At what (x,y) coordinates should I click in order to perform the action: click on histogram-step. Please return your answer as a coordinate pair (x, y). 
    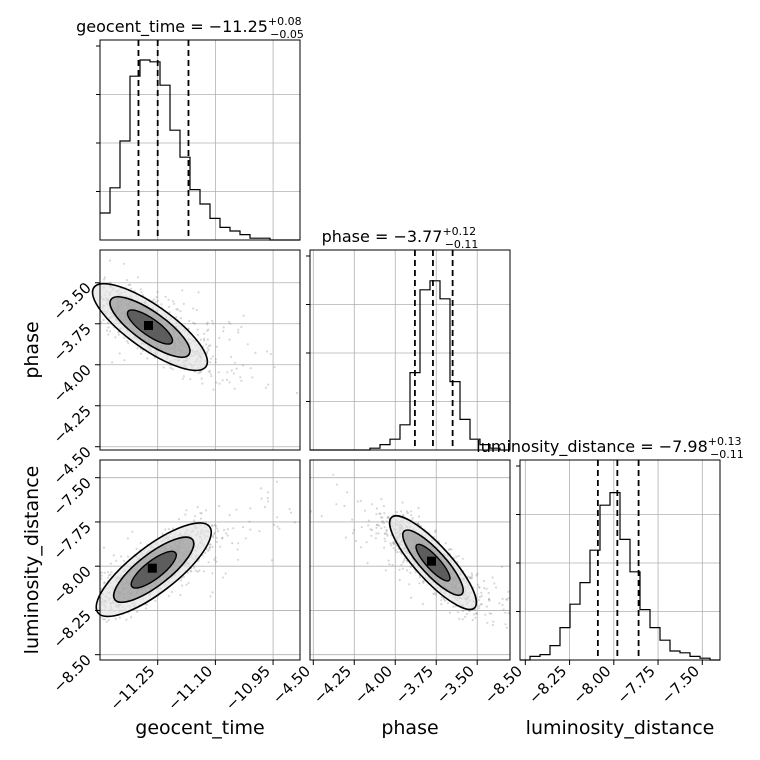
    Looking at the image, I should click on (410, 365).